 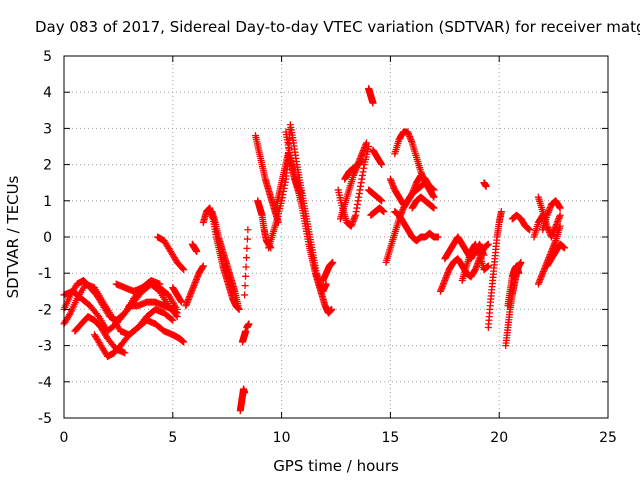 What do you see at coordinates (172, 438) in the screenshot?
I see `x-tick-label: 5` at bounding box center [172, 438].